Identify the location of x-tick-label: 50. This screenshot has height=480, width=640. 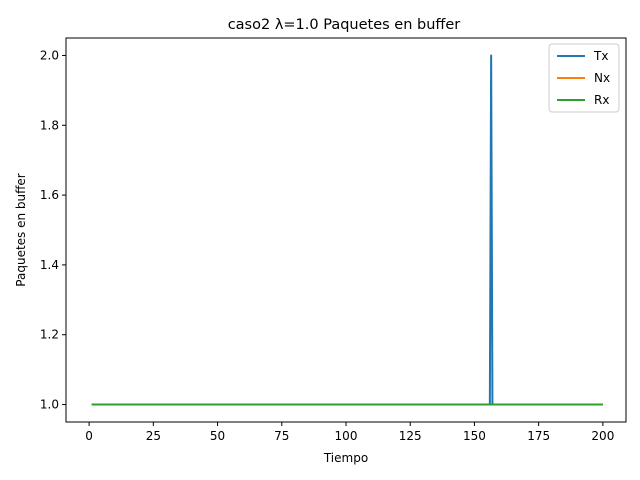
(217, 436).